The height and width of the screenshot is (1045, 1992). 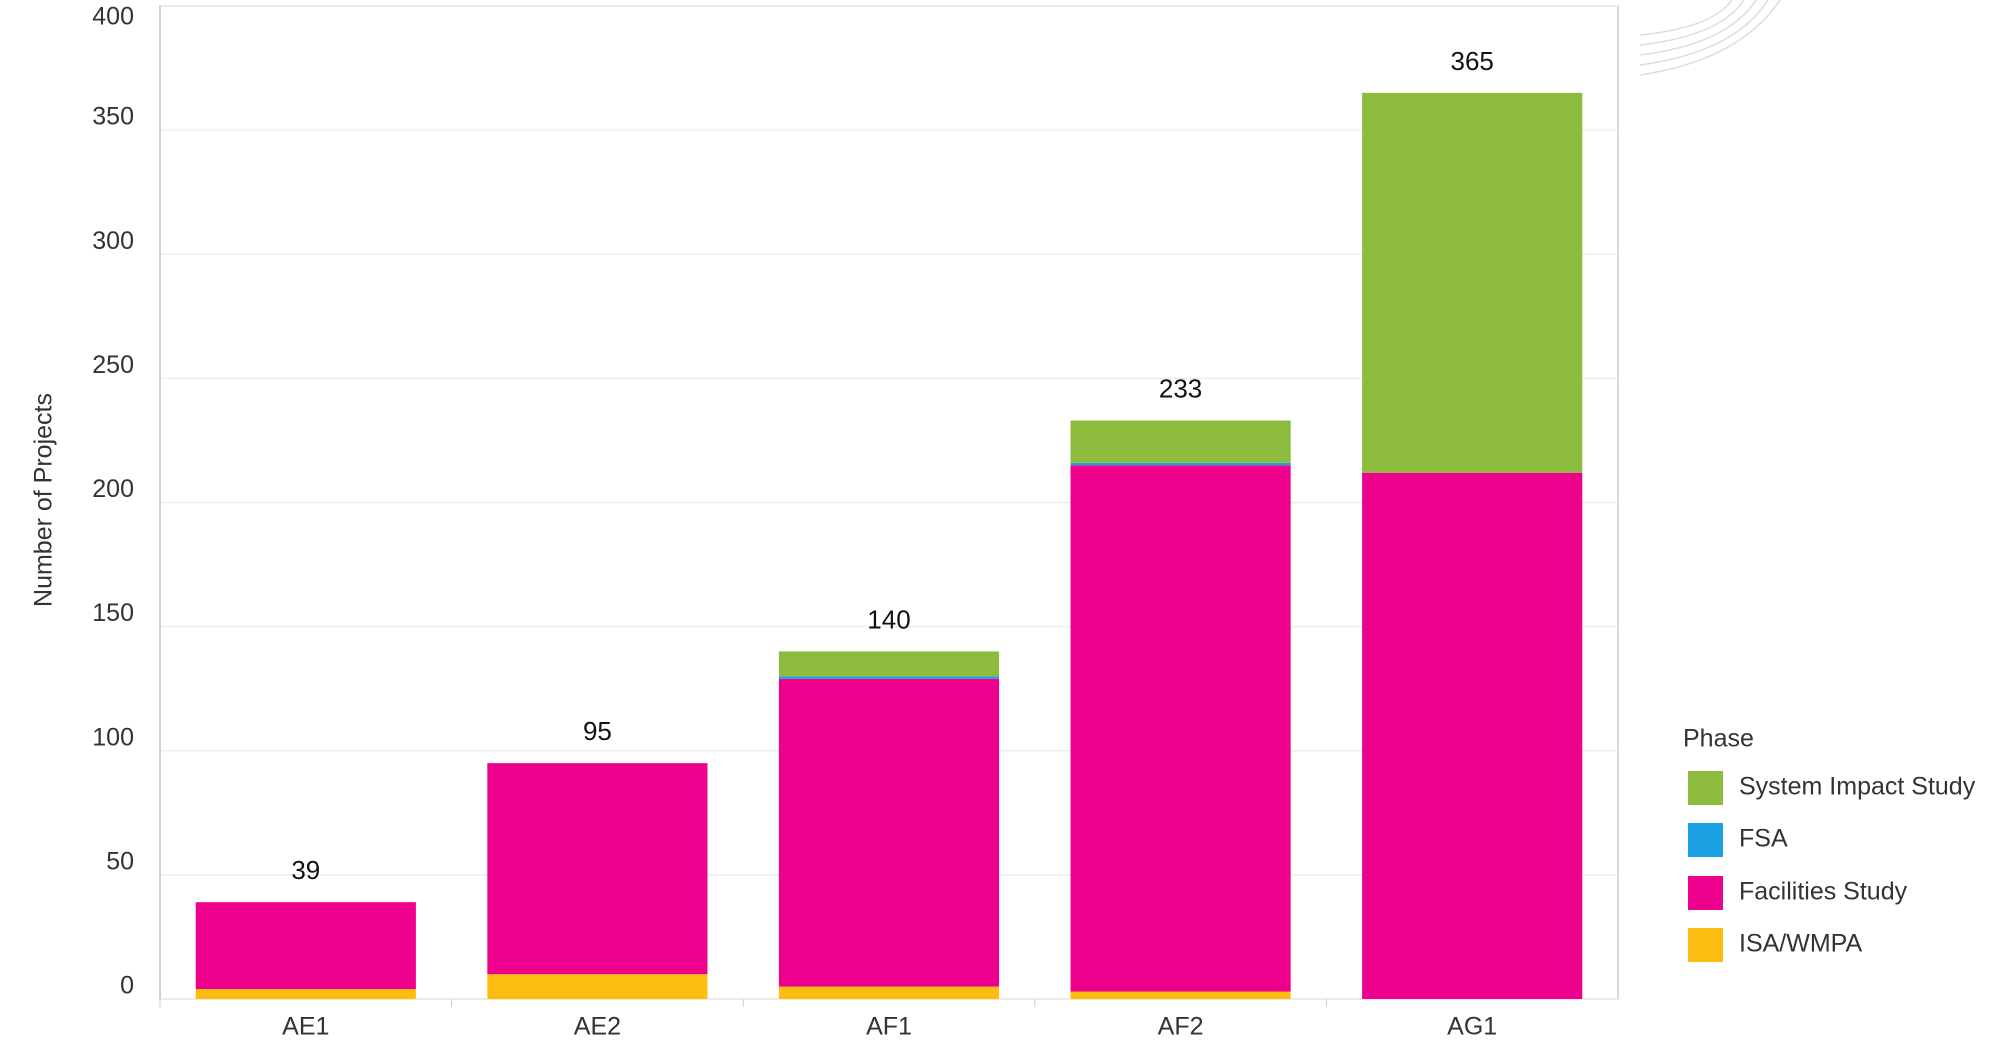 What do you see at coordinates (1472, 1027) in the screenshot?
I see `x-tick-label: AG1` at bounding box center [1472, 1027].